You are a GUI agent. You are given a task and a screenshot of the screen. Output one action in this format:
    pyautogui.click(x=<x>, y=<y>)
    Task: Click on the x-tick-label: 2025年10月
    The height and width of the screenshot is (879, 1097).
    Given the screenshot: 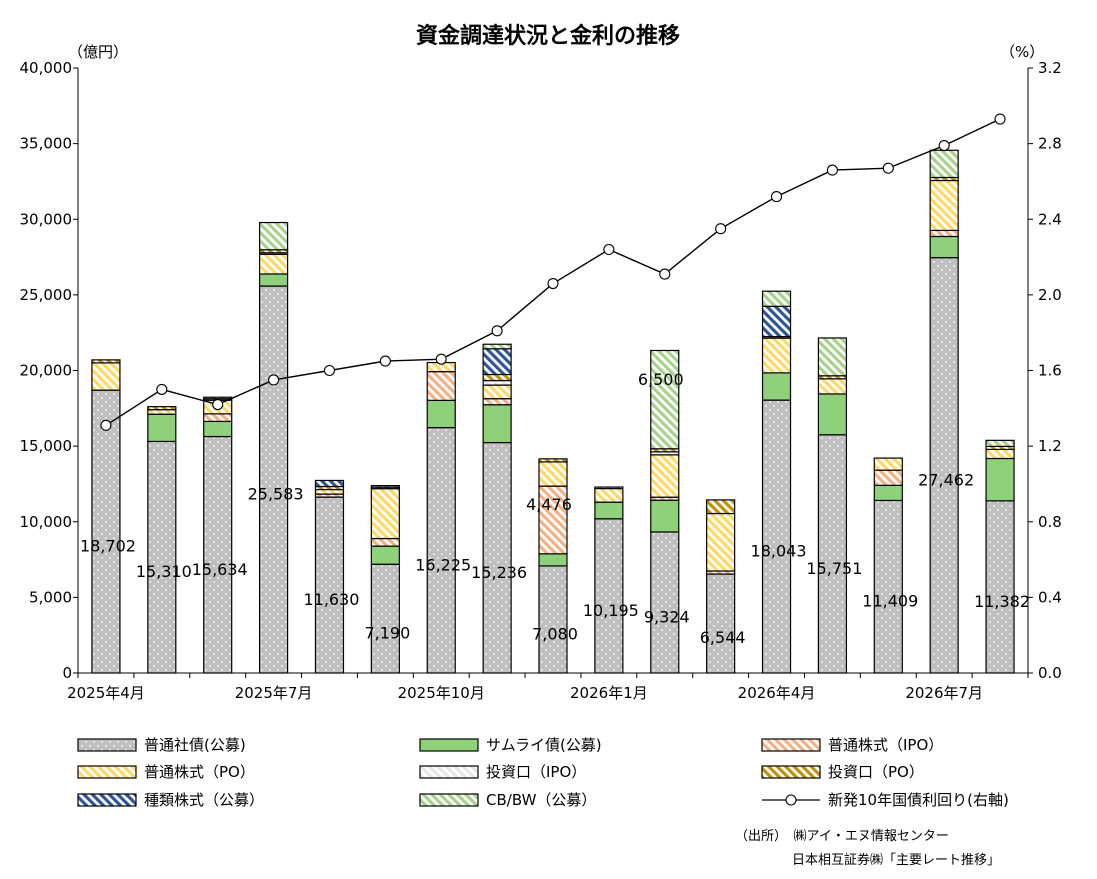 What is the action you would take?
    pyautogui.click(x=441, y=693)
    